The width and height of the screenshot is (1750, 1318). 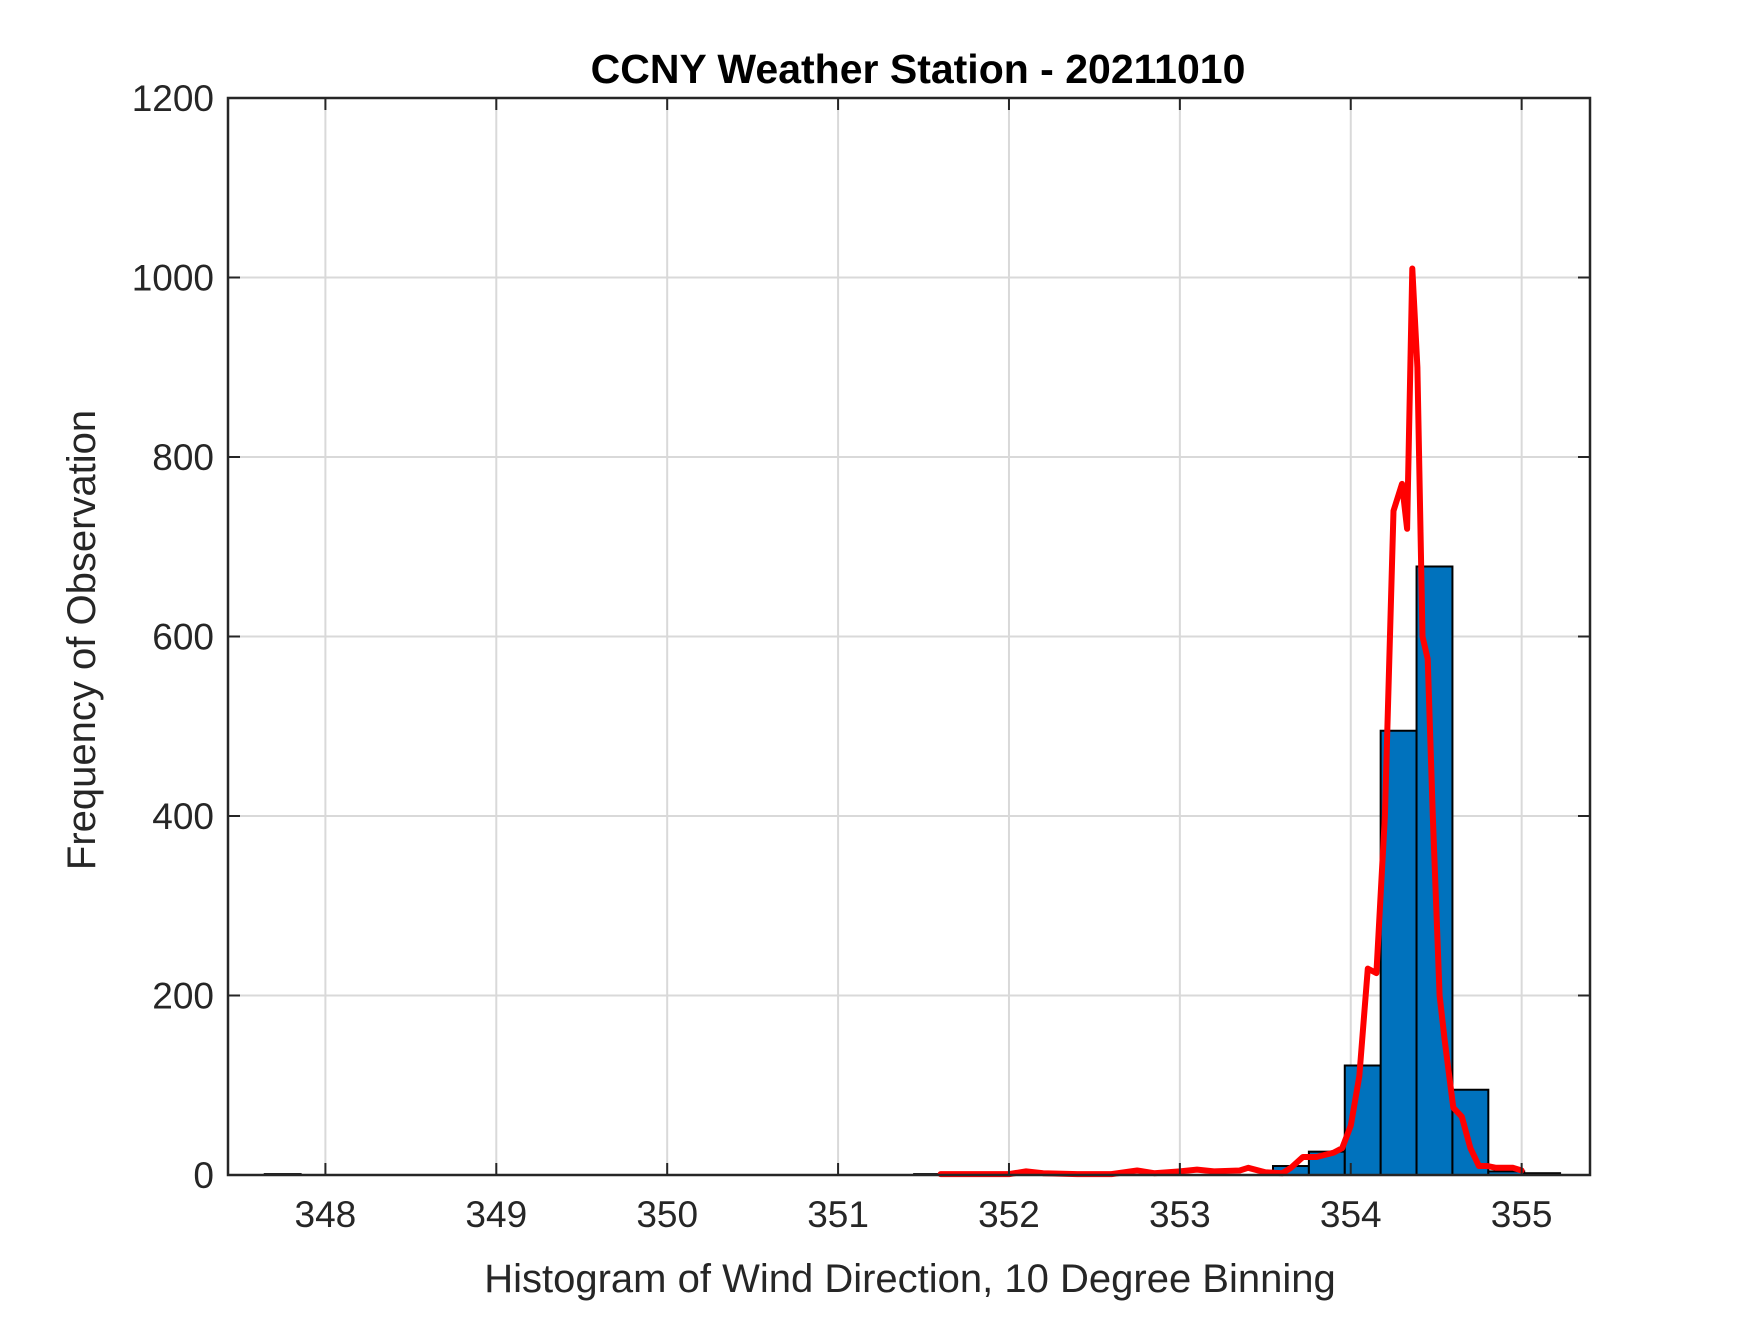 What do you see at coordinates (918, 69) in the screenshot?
I see `chart-title: CCNY Weather Station - 20211010` at bounding box center [918, 69].